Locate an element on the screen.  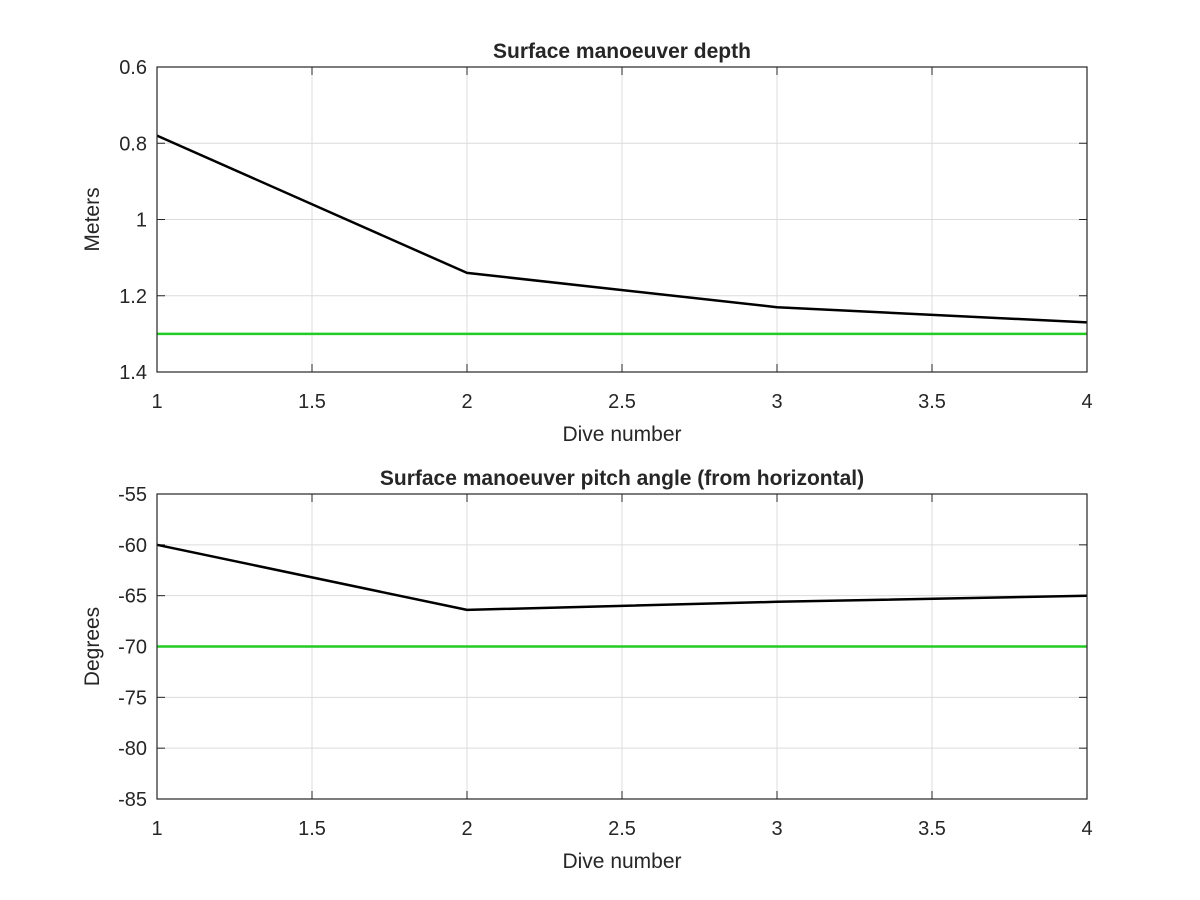
y-tick-label: -80 is located at coordinates (132, 749).